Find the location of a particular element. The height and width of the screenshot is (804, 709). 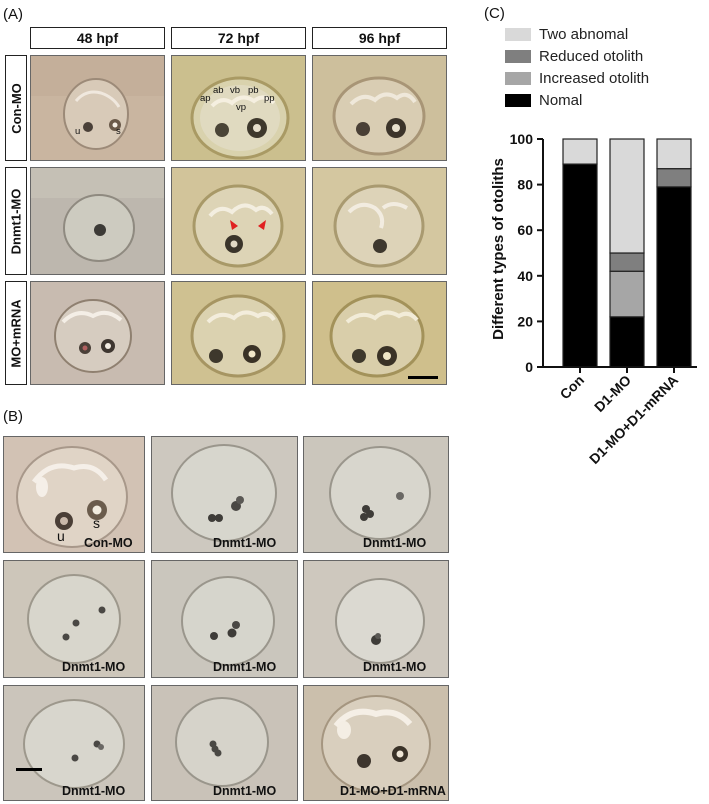

legend-label-two-abnomal: Two abnomal is located at coordinates (584, 34).